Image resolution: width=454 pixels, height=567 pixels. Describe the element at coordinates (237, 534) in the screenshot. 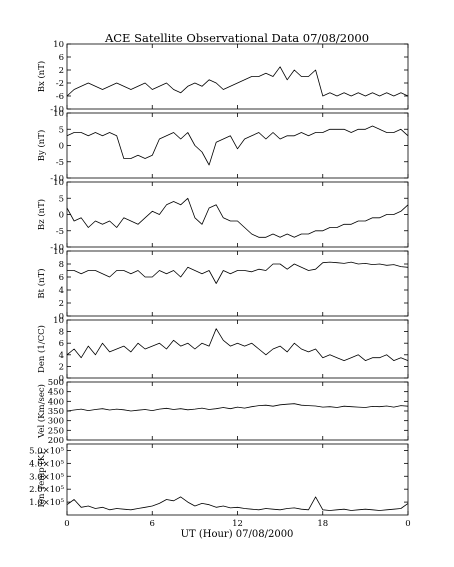

I see `x-axis-label: UT (Hour) 07/08/2000` at that location.